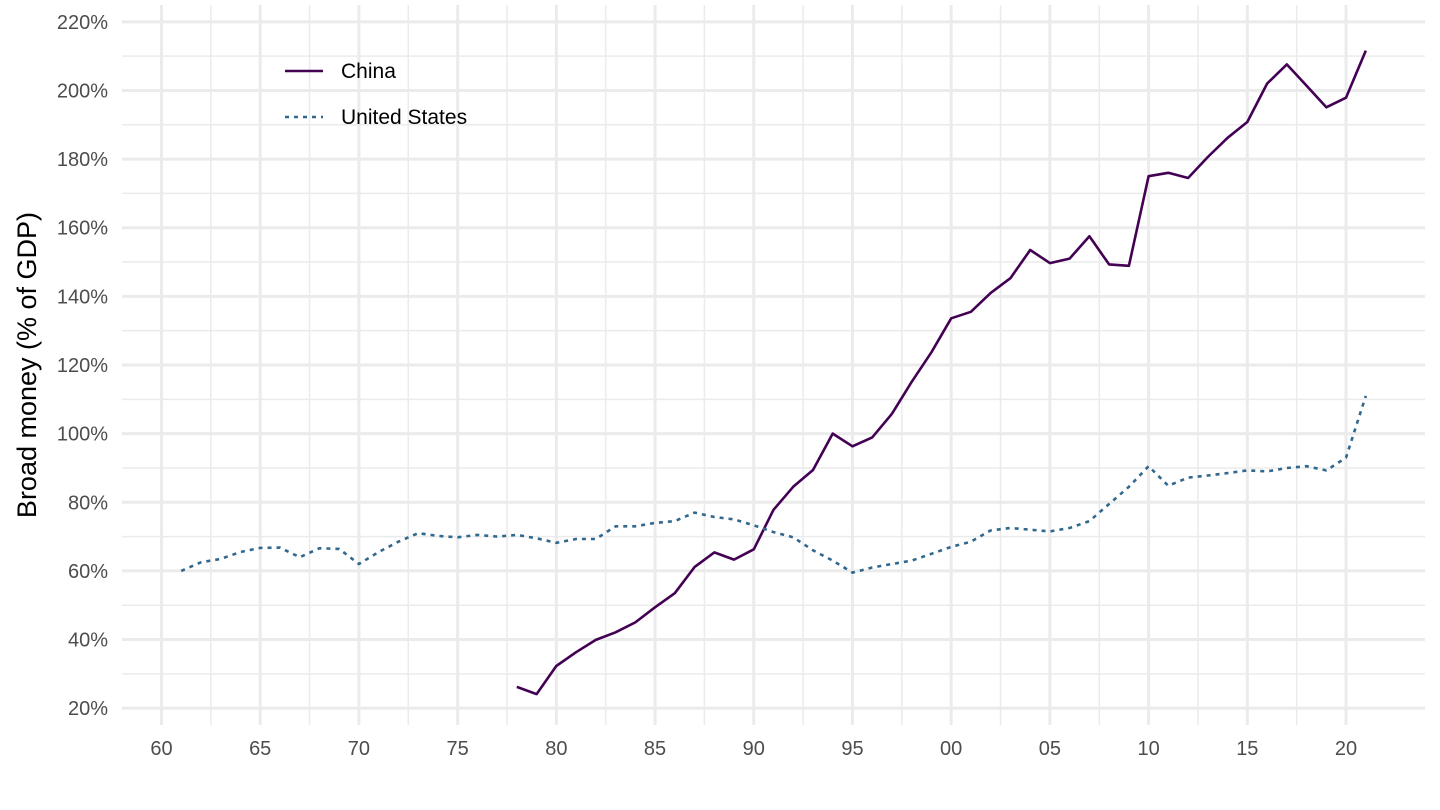 The image size is (1440, 810). Describe the element at coordinates (1050, 749) in the screenshot. I see `x-tick-label: 05` at that location.